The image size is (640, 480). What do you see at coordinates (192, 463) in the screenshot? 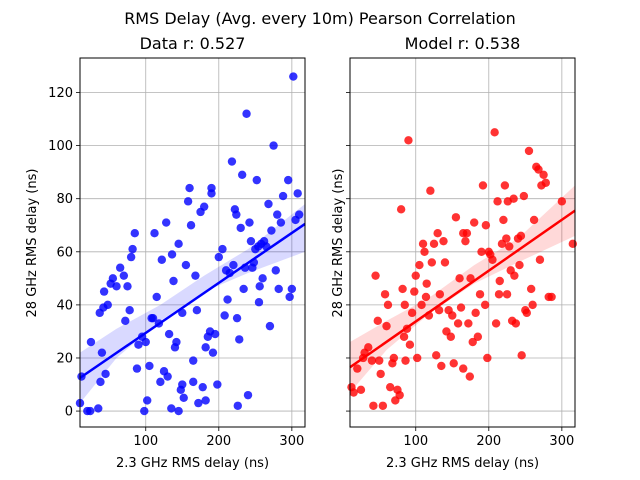
I see `x-axis-label-data: 2.3 GHz RMS delay (ns)` at bounding box center [192, 463].